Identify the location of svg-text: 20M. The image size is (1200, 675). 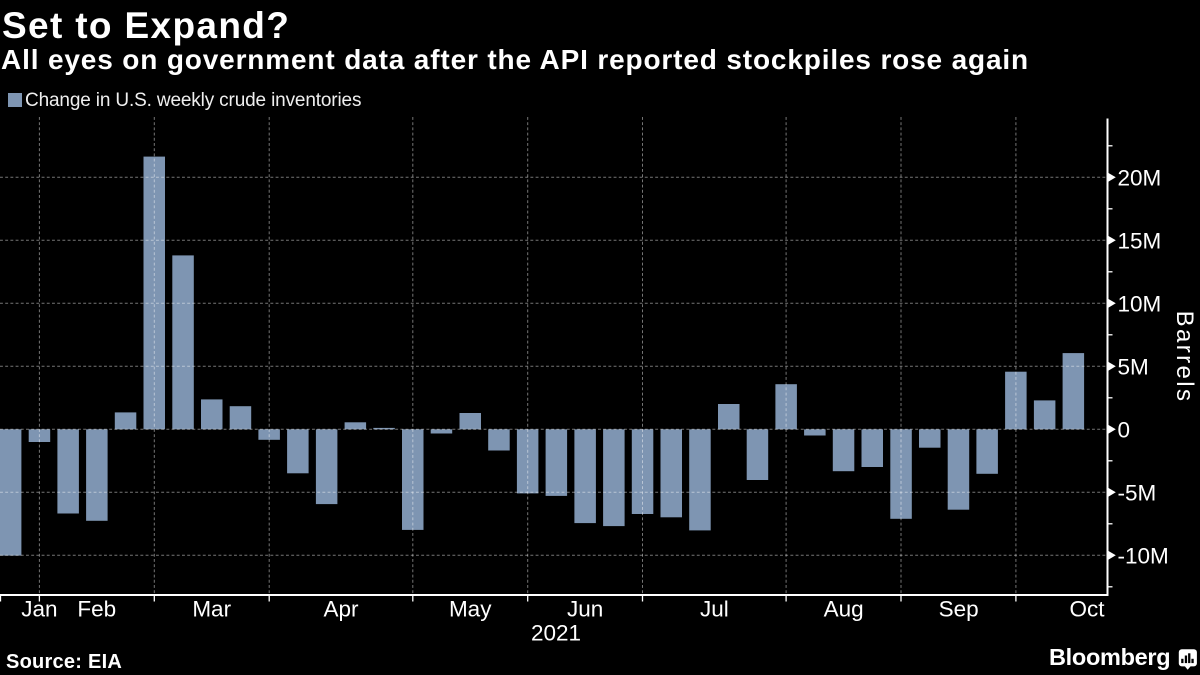
(1140, 177).